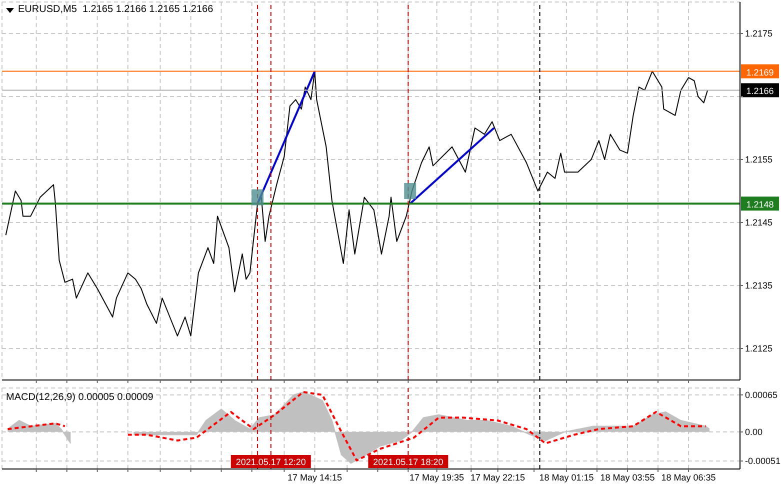 The height and width of the screenshot is (489, 781). Describe the element at coordinates (760, 72) in the screenshot. I see `ref-line-label: 1.2169` at that location.